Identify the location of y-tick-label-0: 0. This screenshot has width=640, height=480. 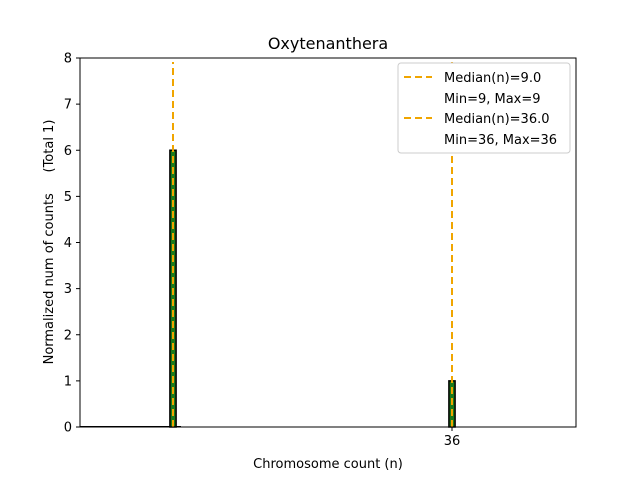
(68, 428).